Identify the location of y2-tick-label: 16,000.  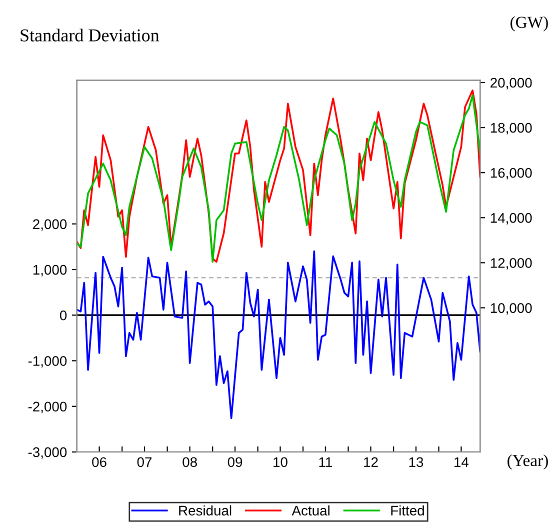
(511, 174).